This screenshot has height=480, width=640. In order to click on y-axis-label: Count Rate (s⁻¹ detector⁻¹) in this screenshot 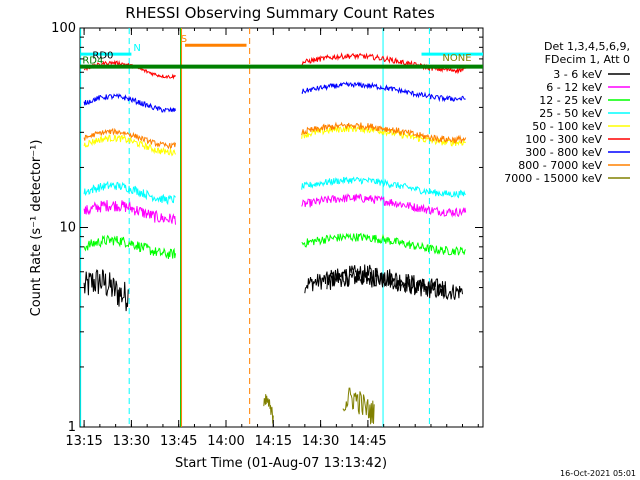, I will do `click(36, 228)`.